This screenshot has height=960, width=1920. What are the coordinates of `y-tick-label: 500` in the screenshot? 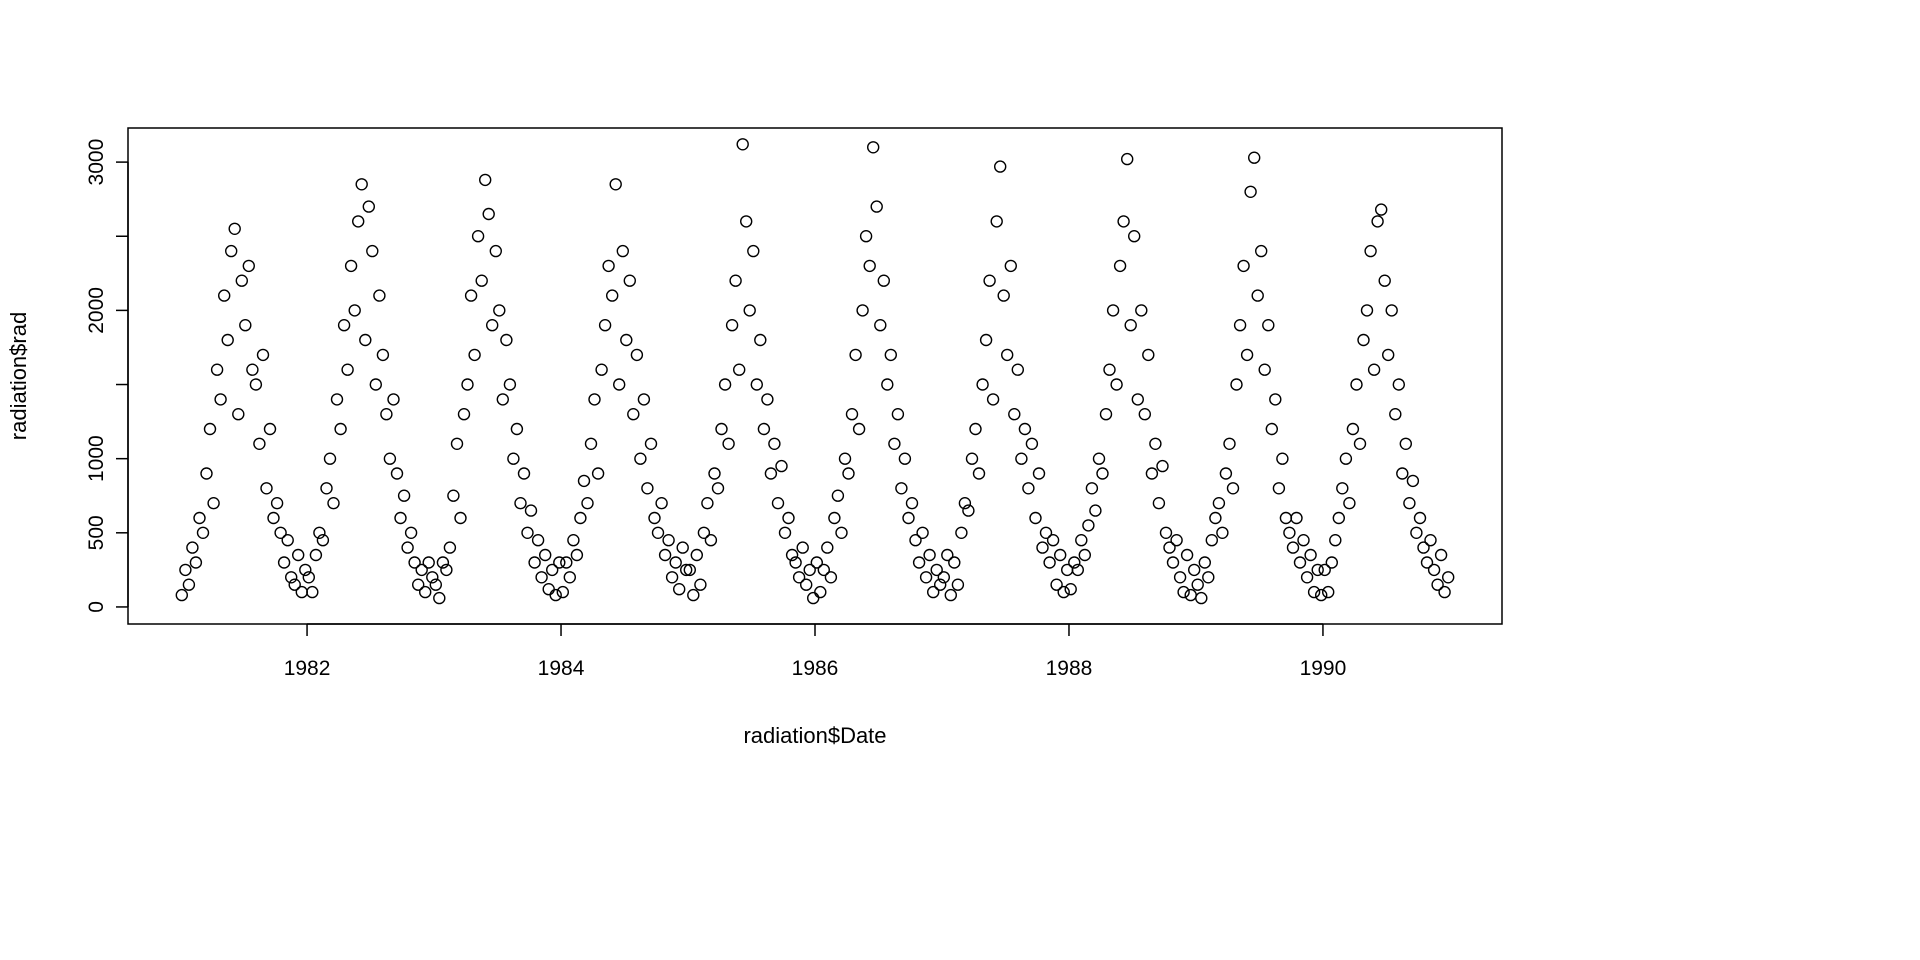 It's located at (96, 532).